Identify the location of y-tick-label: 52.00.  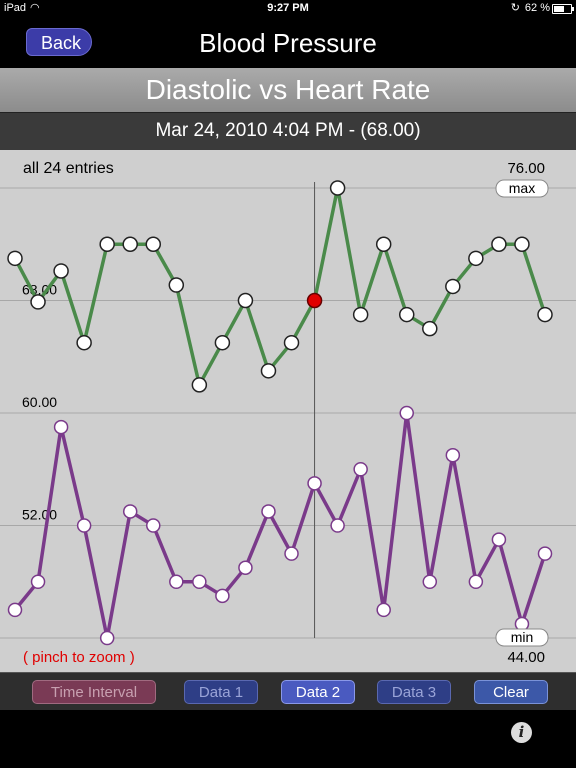
(39, 515).